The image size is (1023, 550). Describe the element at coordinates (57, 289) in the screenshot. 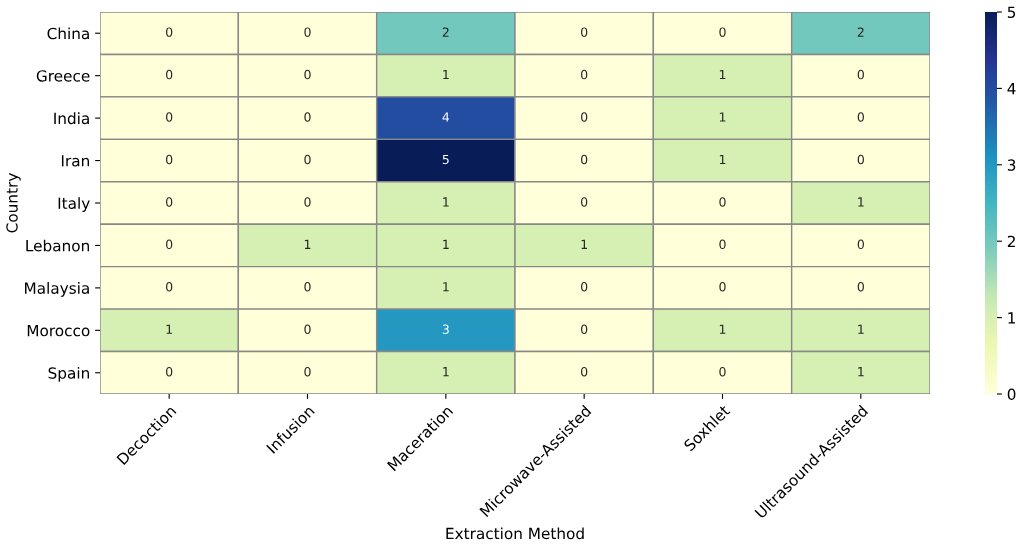

I see `y-tick-label: Malaysia` at that location.